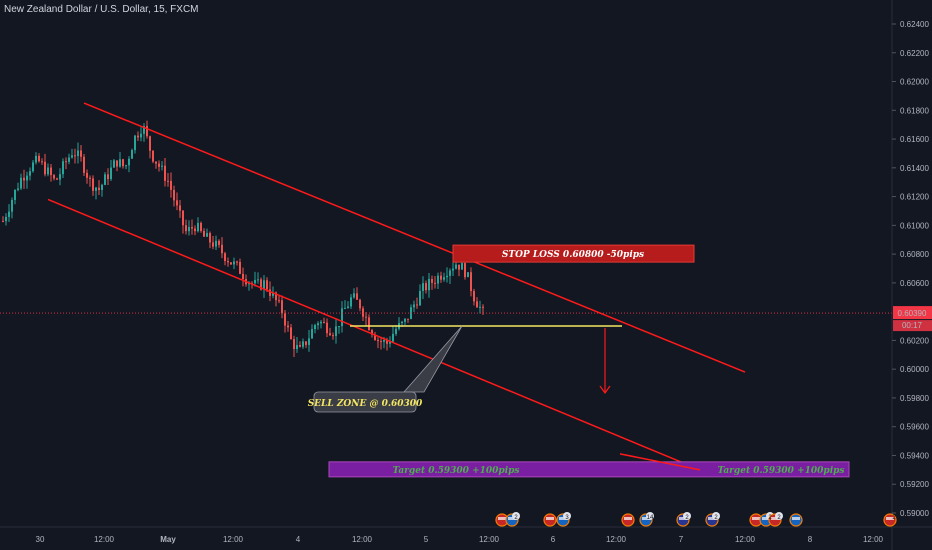 This screenshot has height=550, width=932. Describe the element at coordinates (298, 539) in the screenshot. I see `time-tick-label: 4` at that location.